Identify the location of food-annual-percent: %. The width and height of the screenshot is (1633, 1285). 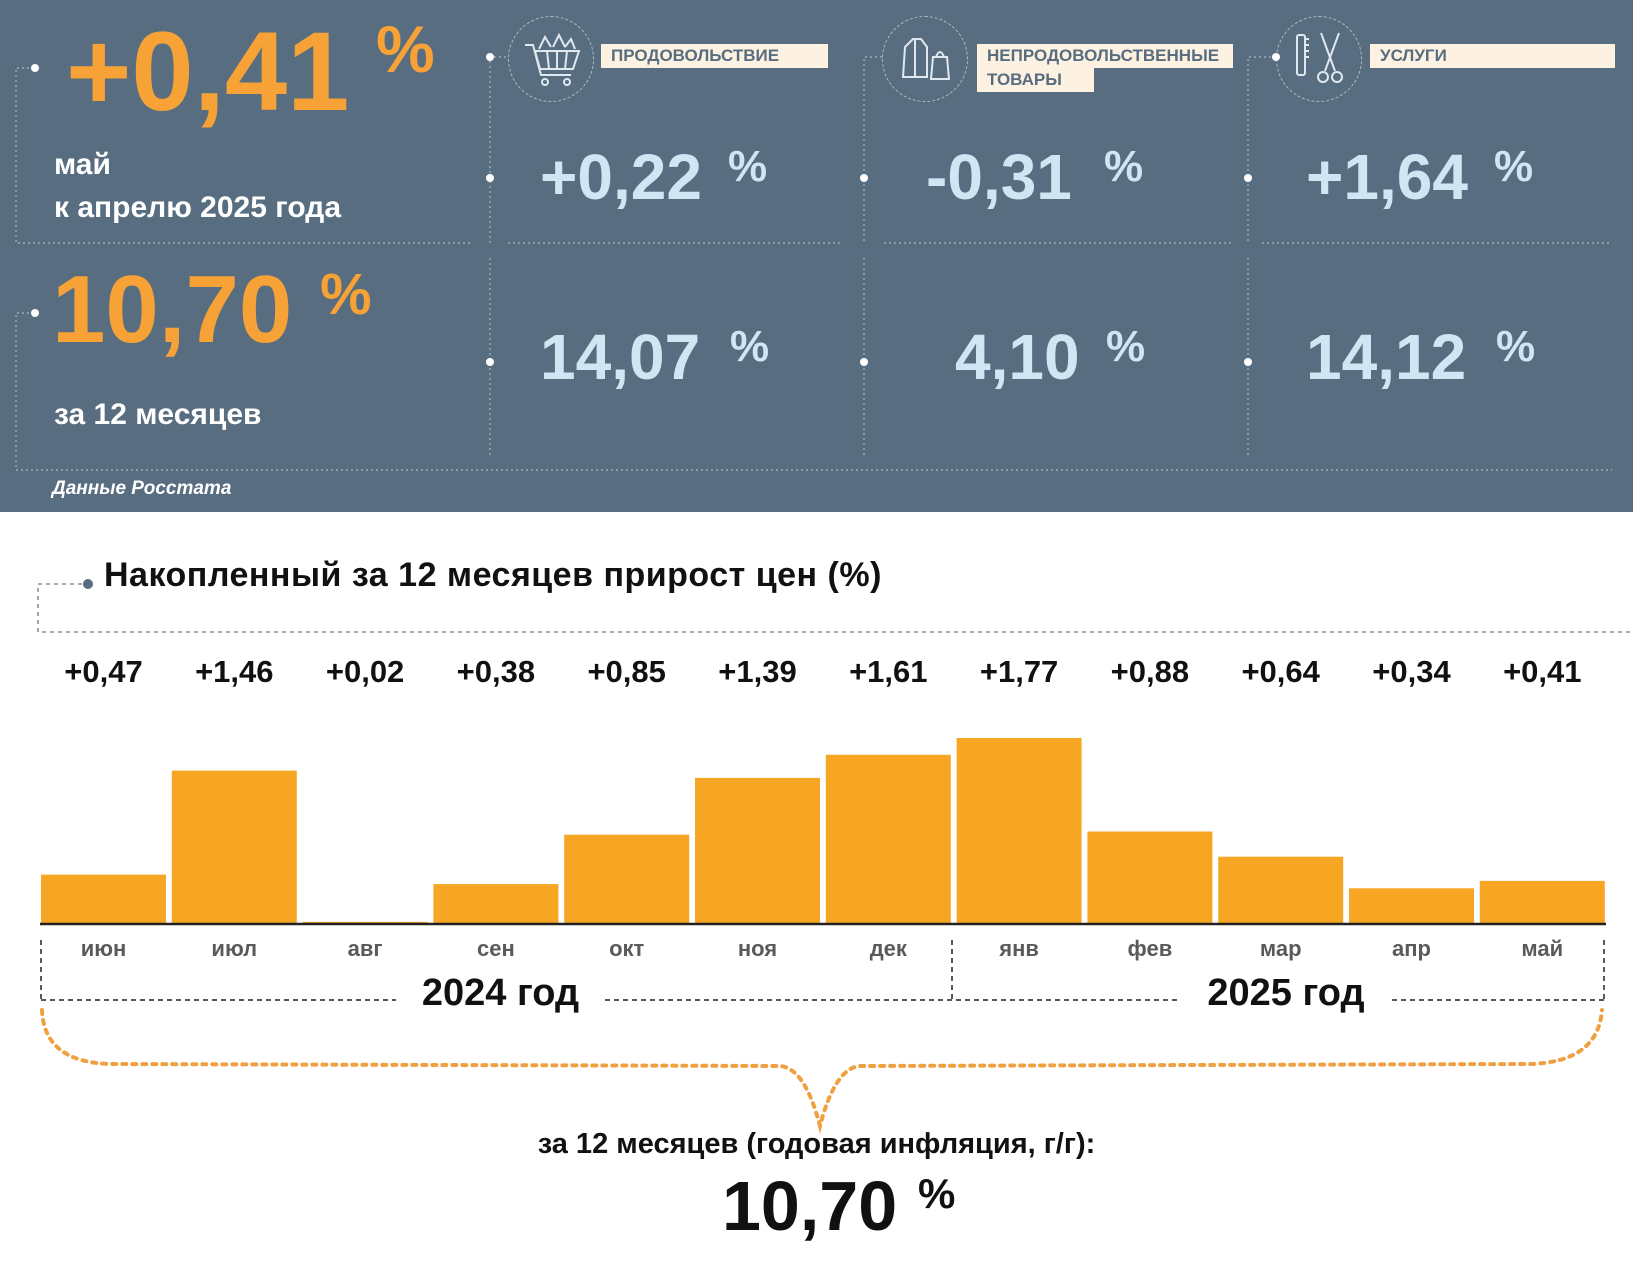
(750, 346).